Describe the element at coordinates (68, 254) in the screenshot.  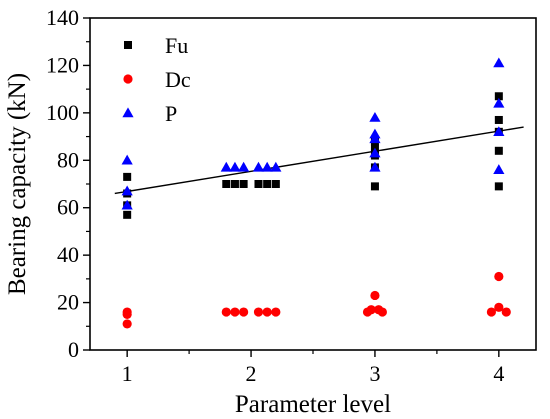
I see `y-tick-label: 40` at that location.